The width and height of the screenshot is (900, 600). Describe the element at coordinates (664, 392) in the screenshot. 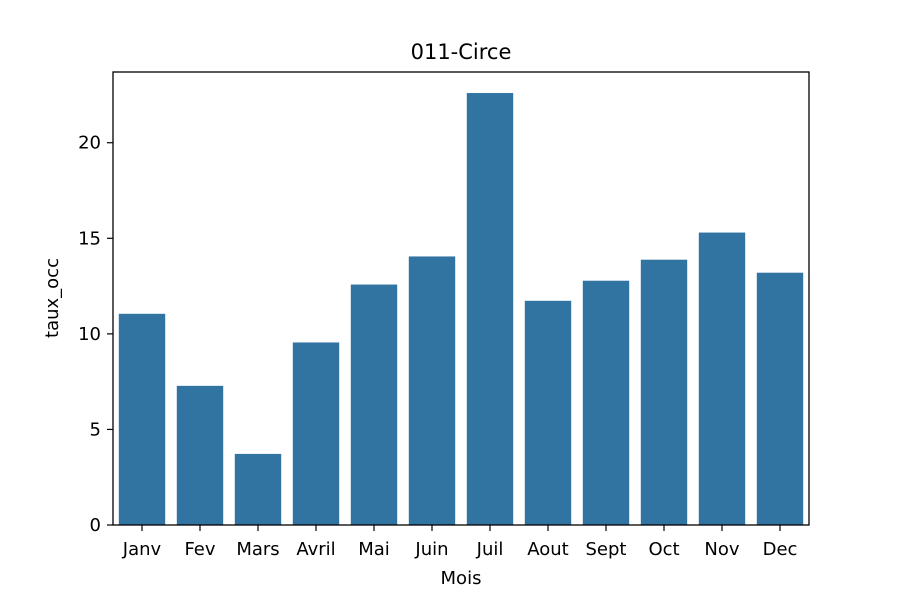

I see `bar-oct` at that location.